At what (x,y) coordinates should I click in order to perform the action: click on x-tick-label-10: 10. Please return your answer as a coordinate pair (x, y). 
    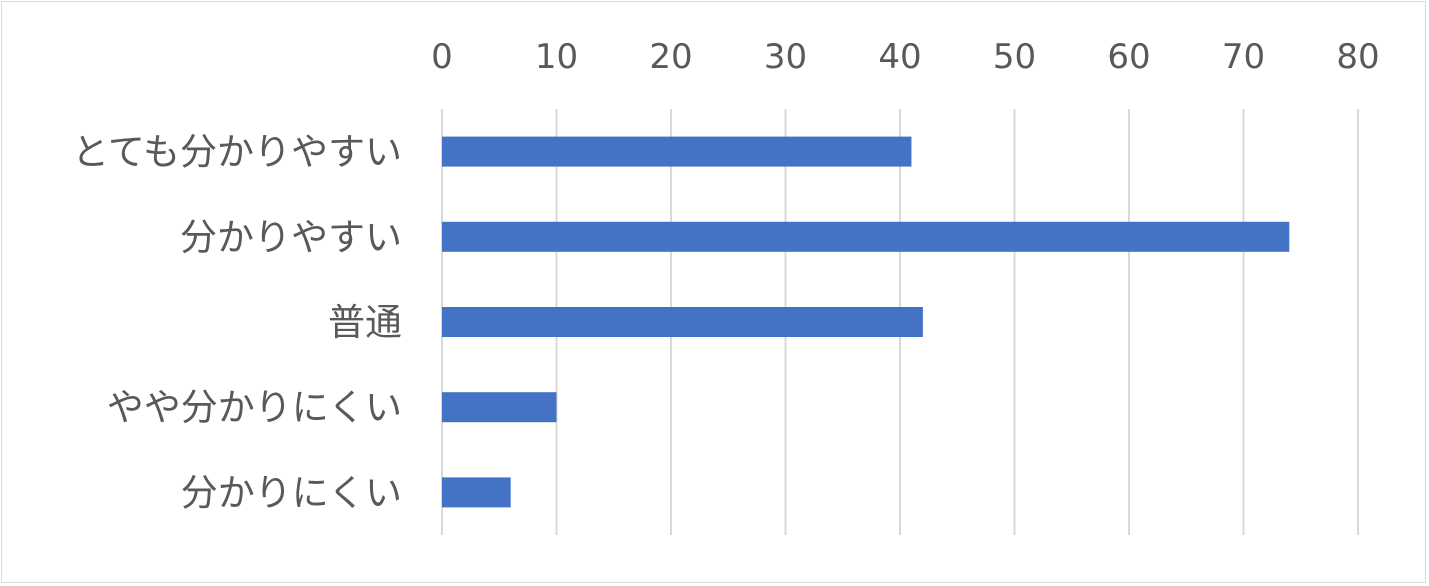
    Looking at the image, I should click on (556, 57).